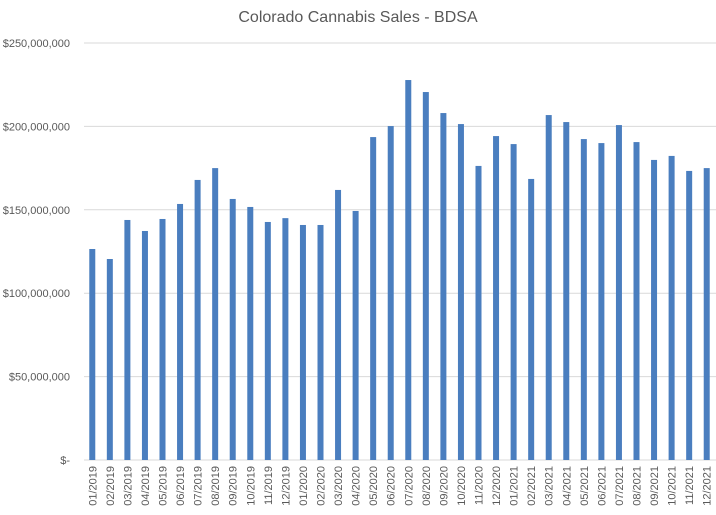 The height and width of the screenshot is (515, 716). Describe the element at coordinates (601, 301) in the screenshot. I see `bar-06-2021` at that location.